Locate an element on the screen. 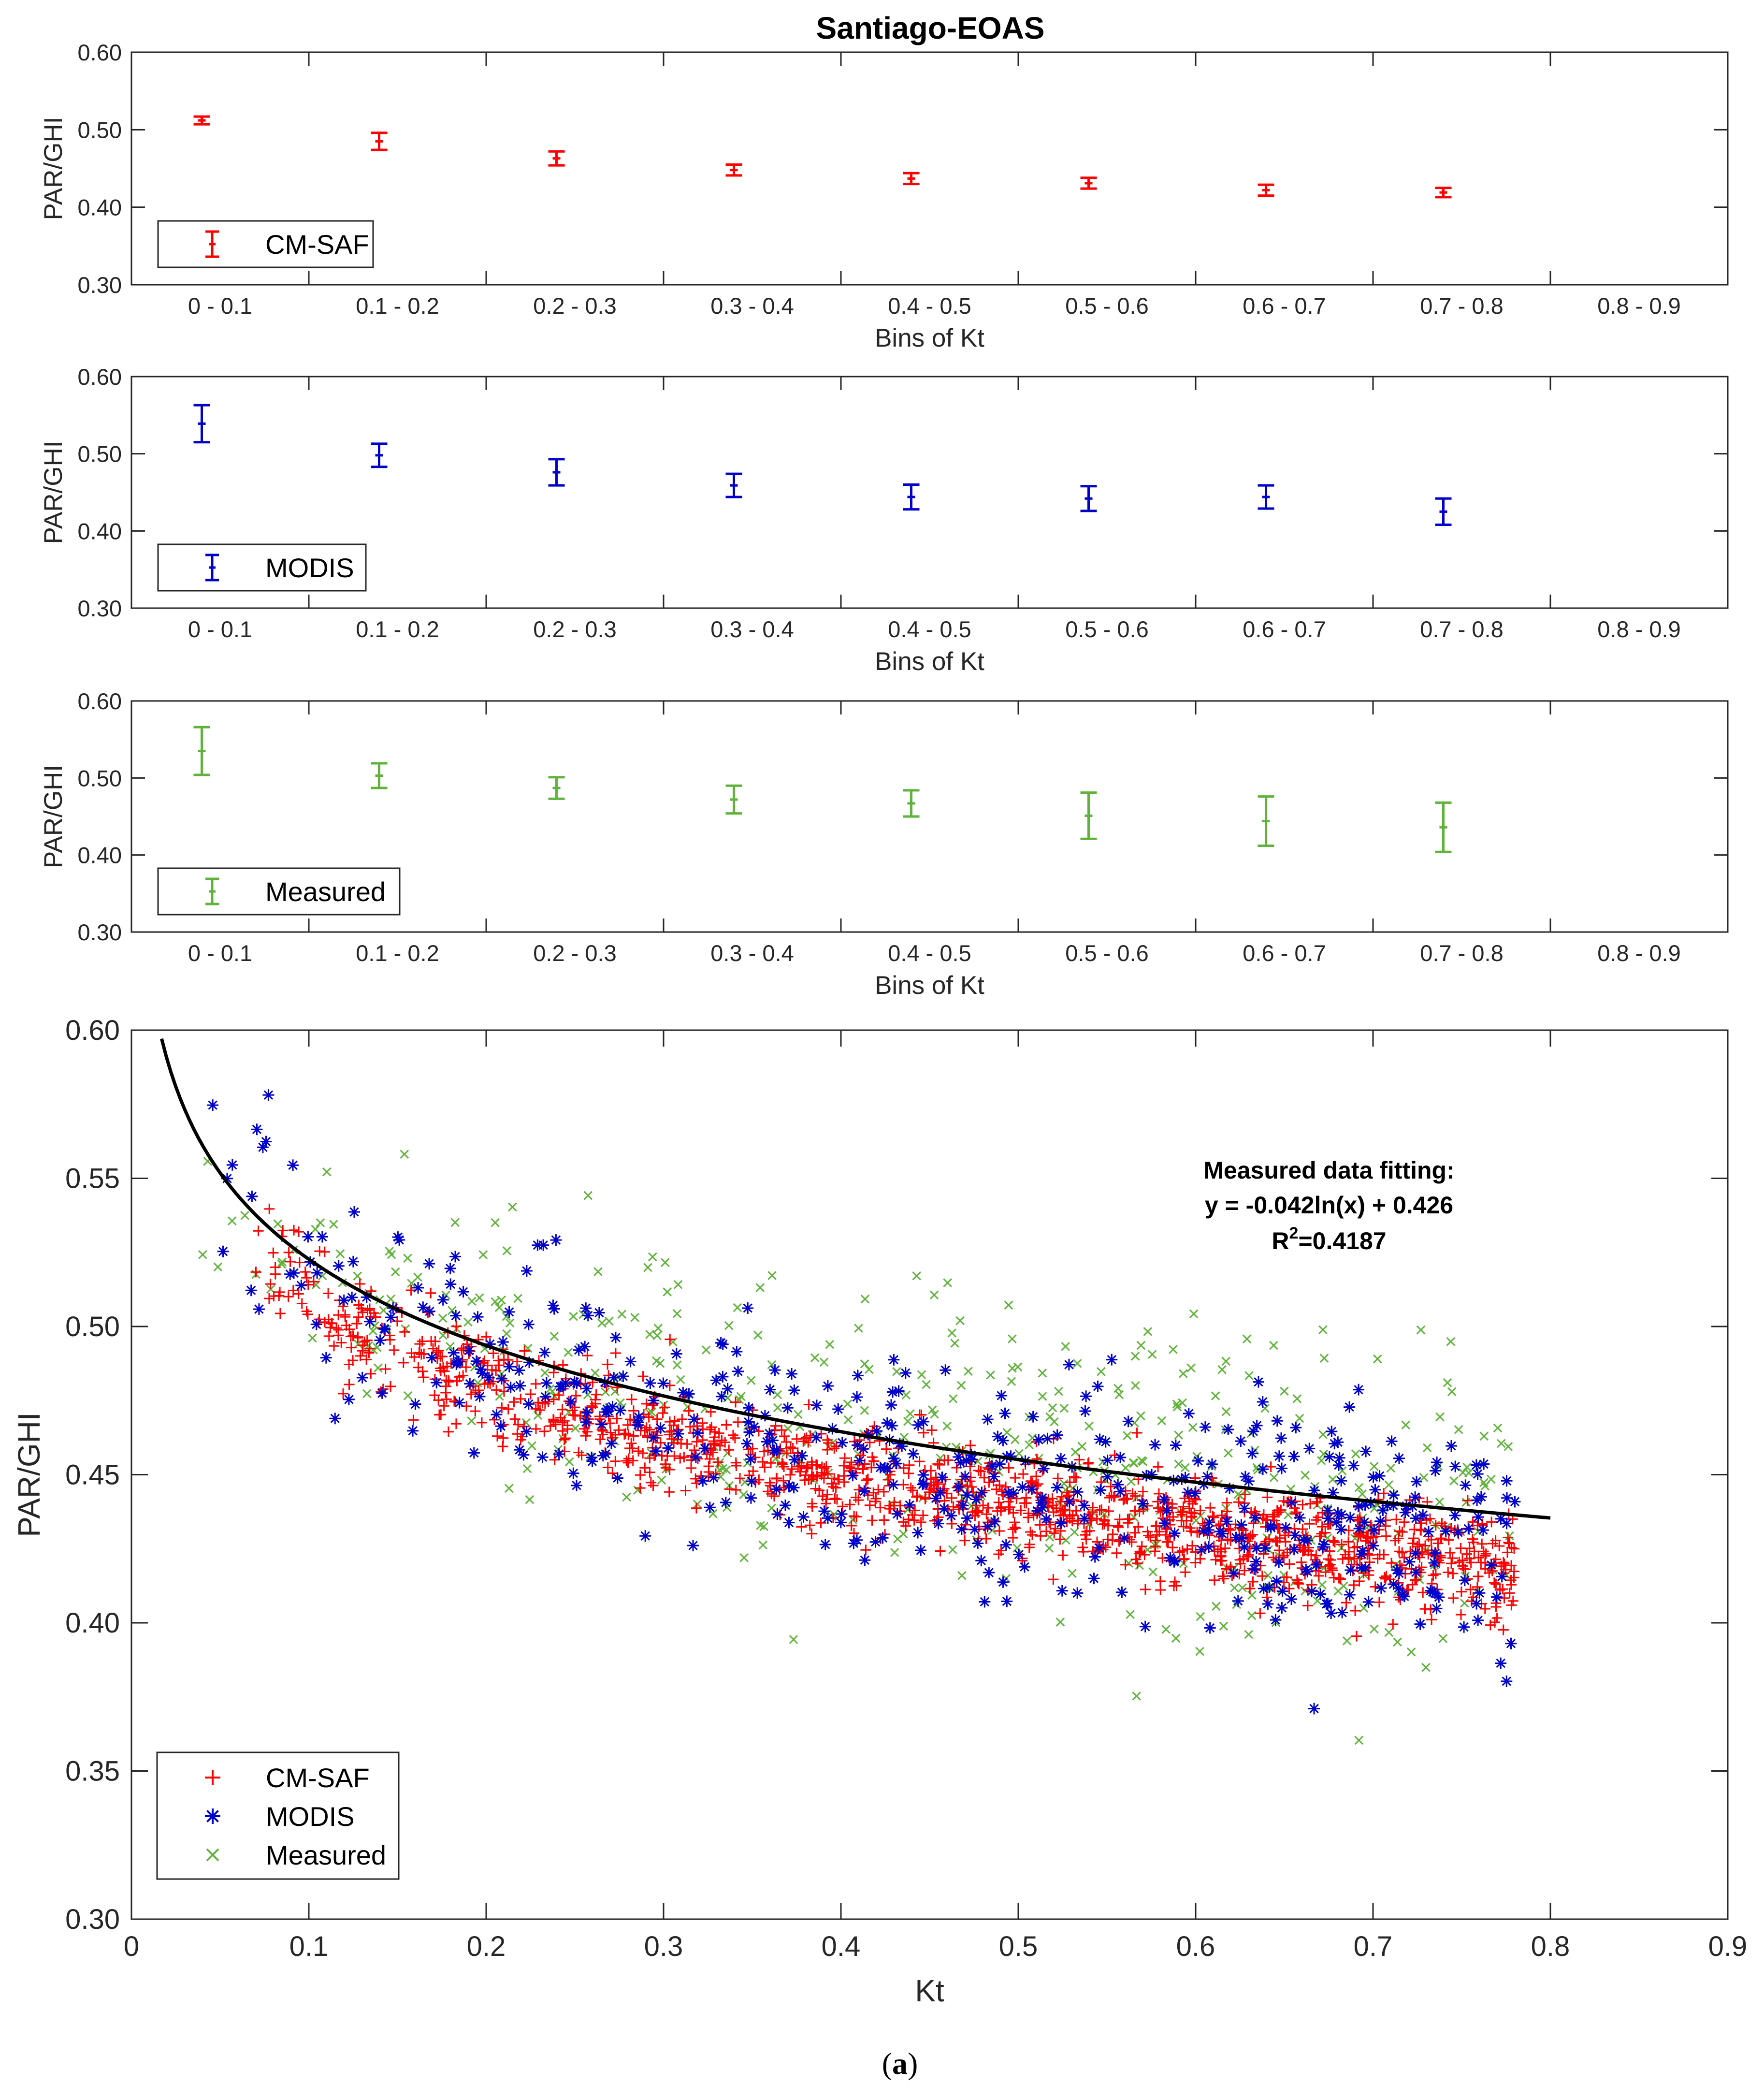  x-tick-label: 0.8 - 0.9 is located at coordinates (1638, 953).